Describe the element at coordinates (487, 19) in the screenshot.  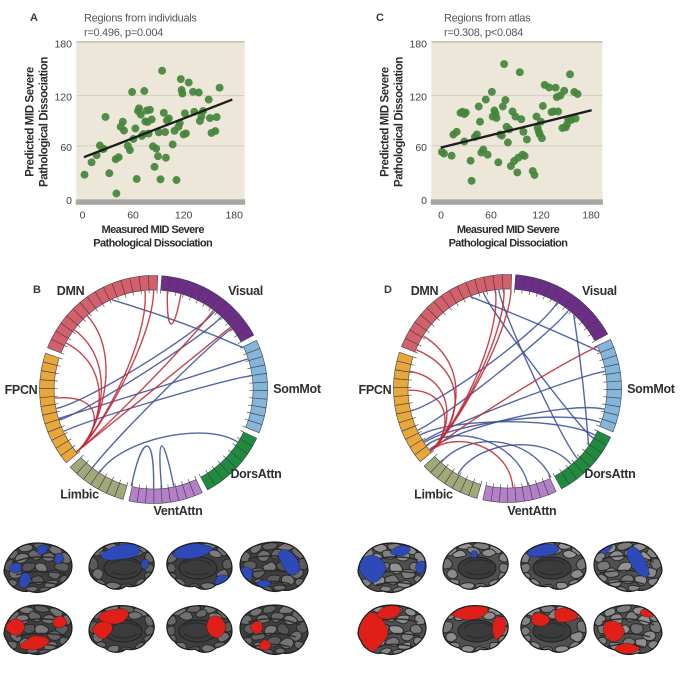
I see `svg-text: Regions from atlas` at that location.